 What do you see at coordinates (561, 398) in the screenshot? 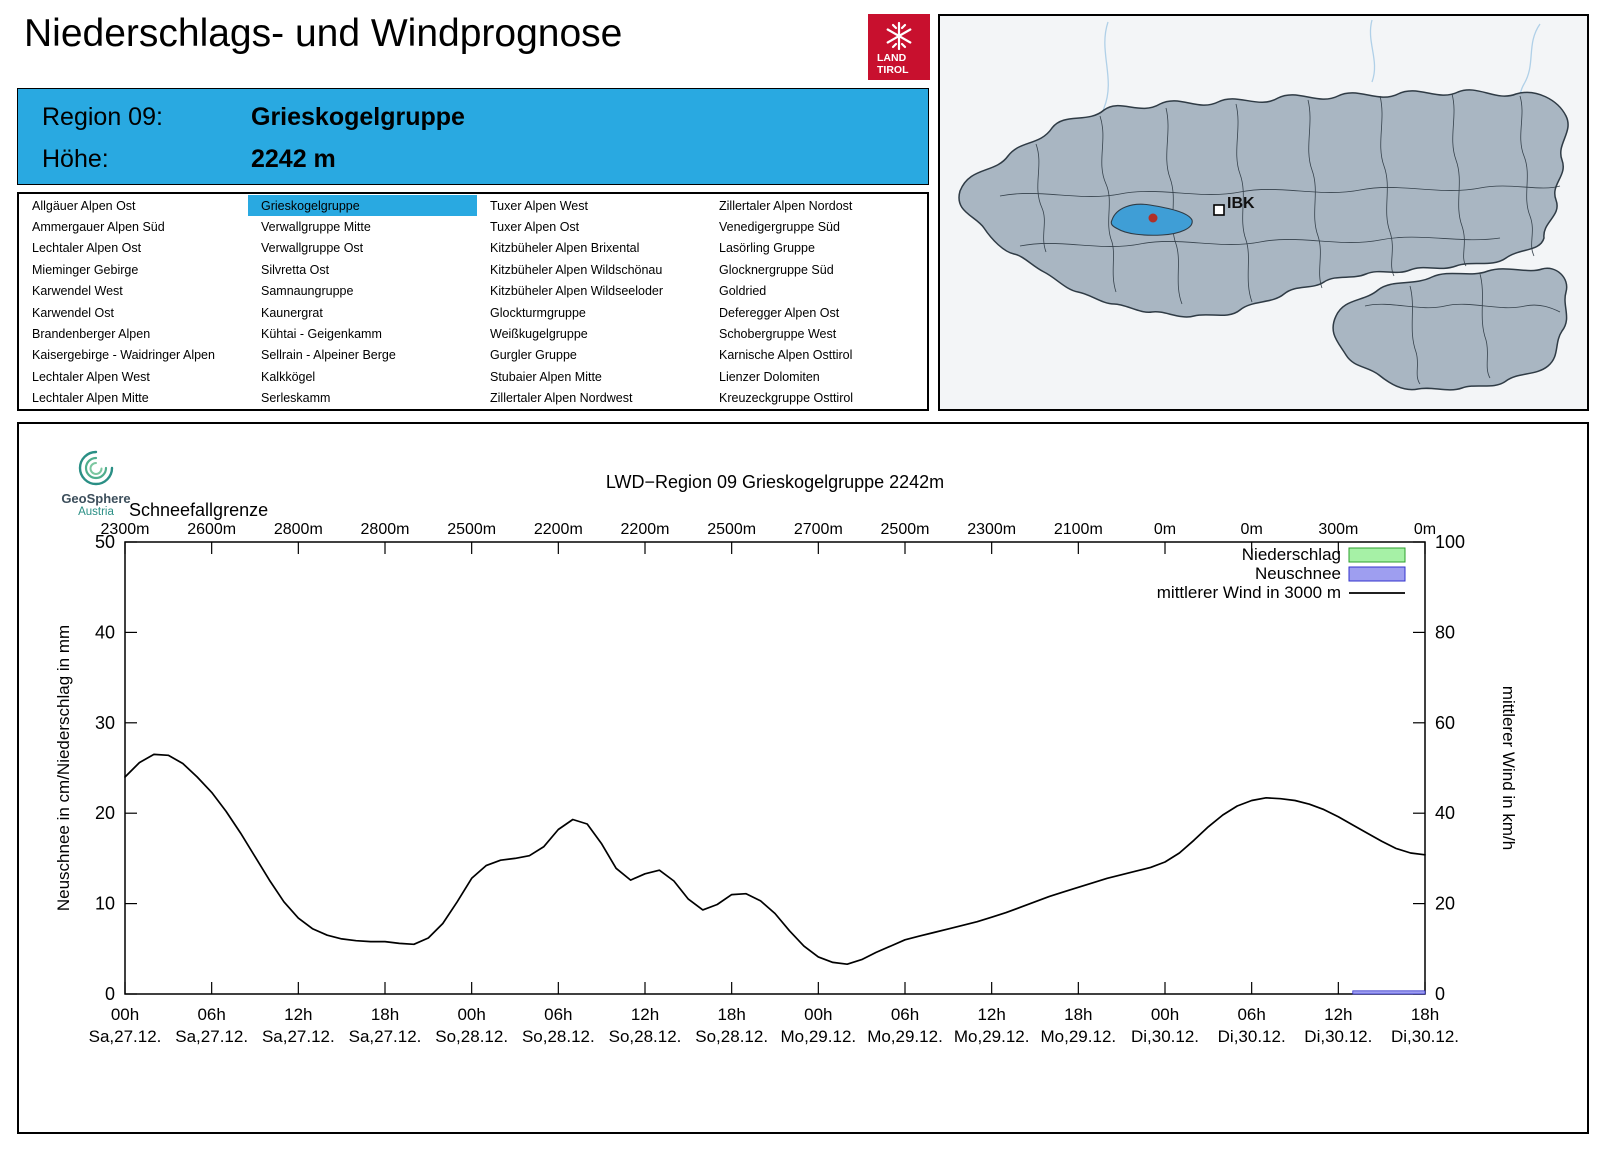
I see `region-item: Zillertaler Alpen Nordwest` at bounding box center [561, 398].